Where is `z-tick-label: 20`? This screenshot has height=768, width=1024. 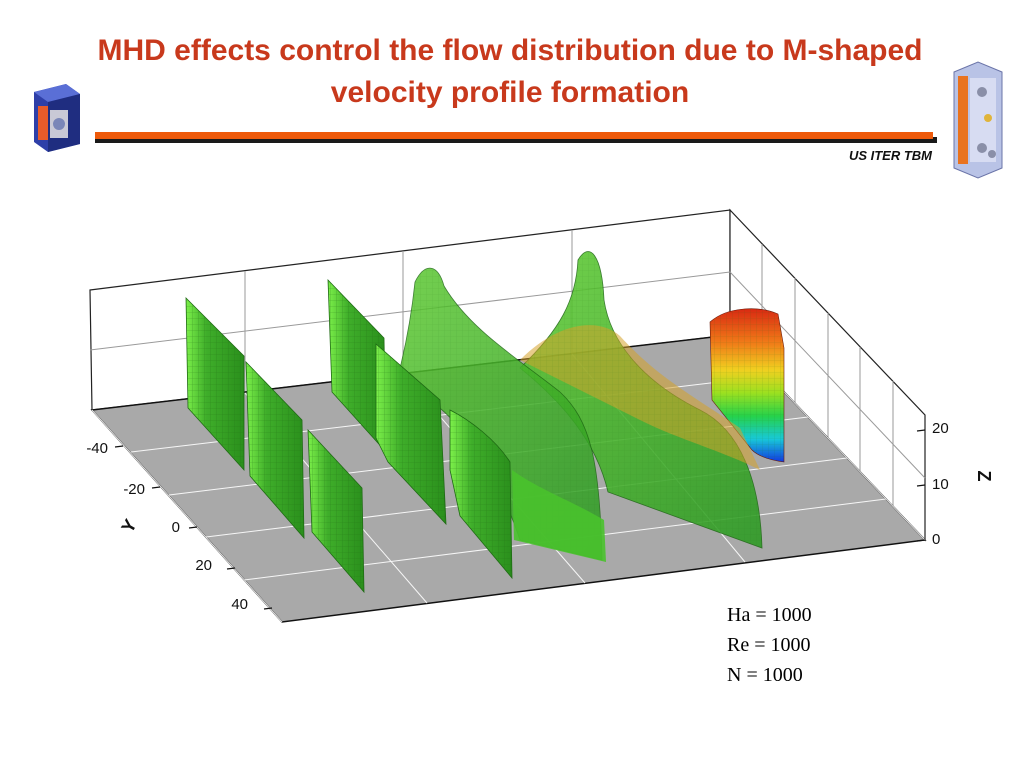 z-tick-label: 20 is located at coordinates (940, 428).